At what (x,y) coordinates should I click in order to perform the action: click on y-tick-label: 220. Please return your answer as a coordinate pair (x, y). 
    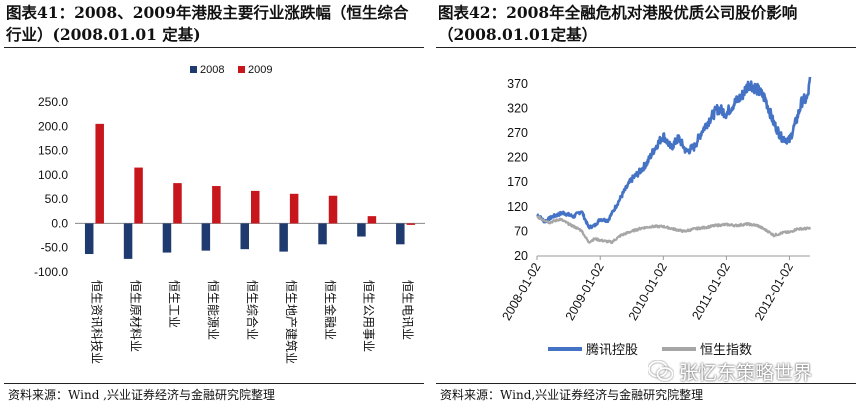
    Looking at the image, I should click on (517, 158).